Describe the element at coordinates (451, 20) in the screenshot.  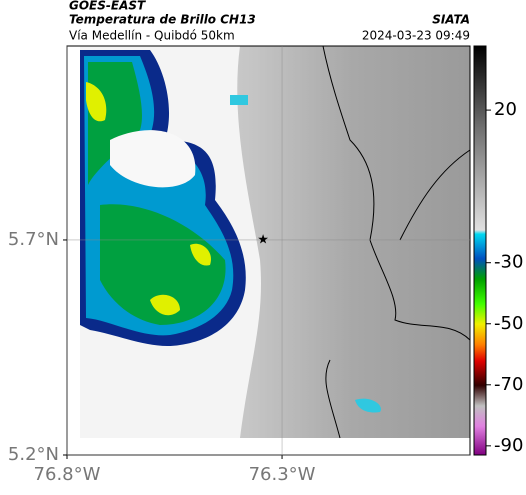
I see `source: SIATA` at that location.